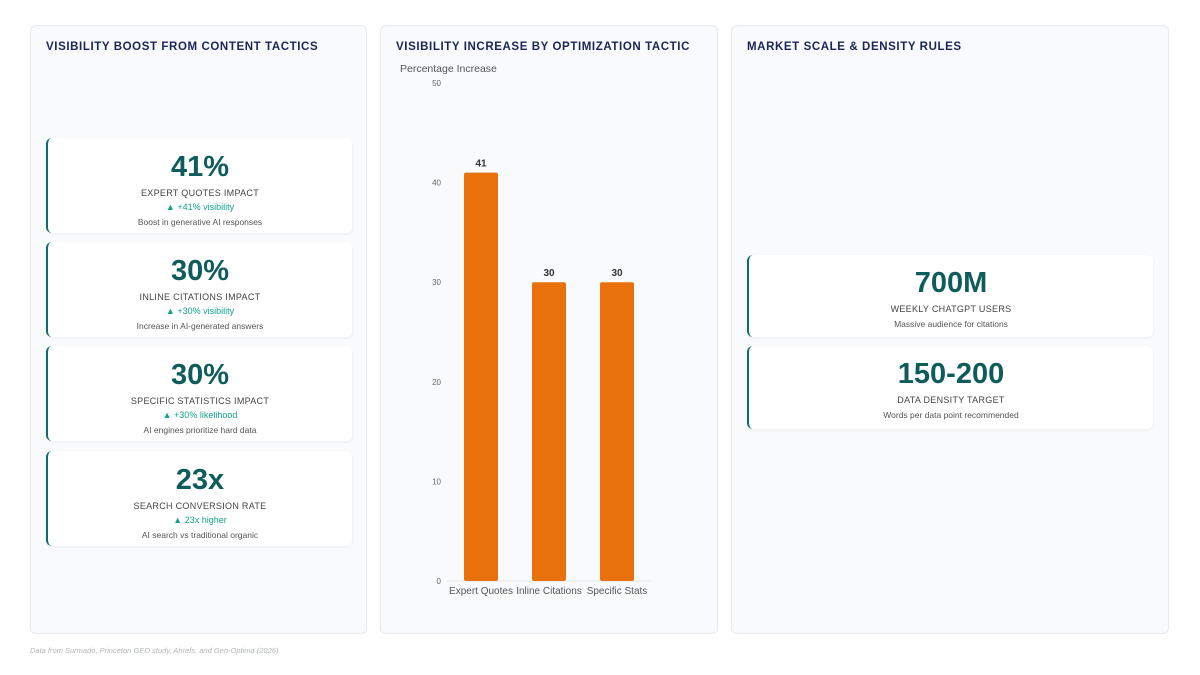 This screenshot has width=1200, height=675. Describe the element at coordinates (200, 222) in the screenshot. I see `stat-description: Boost in generative AI responses` at that location.